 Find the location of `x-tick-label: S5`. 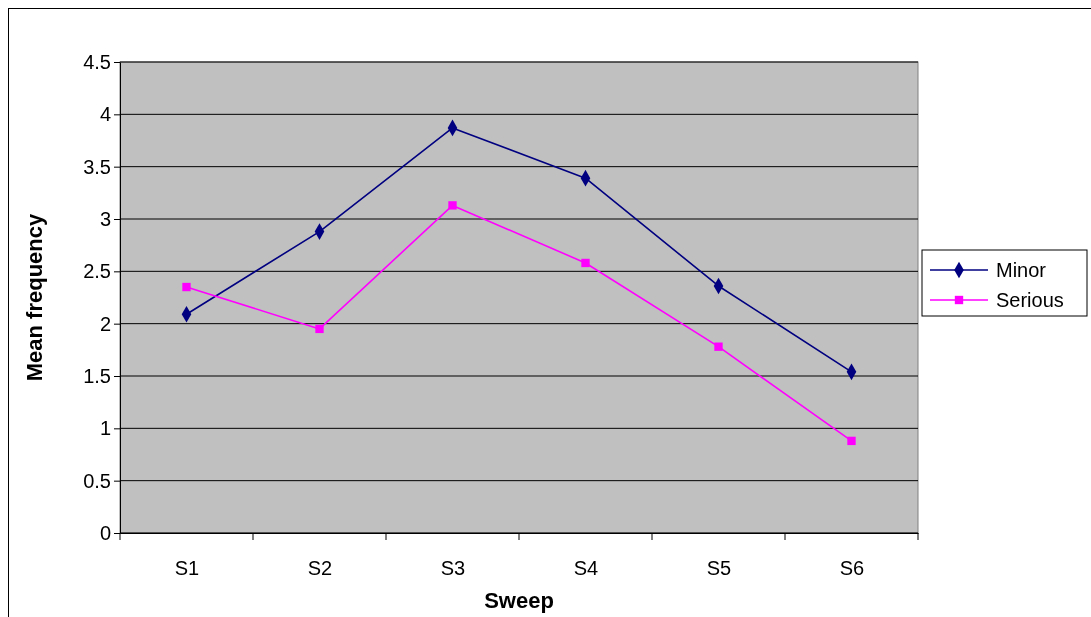

x-tick-label: S5 is located at coordinates (719, 568).